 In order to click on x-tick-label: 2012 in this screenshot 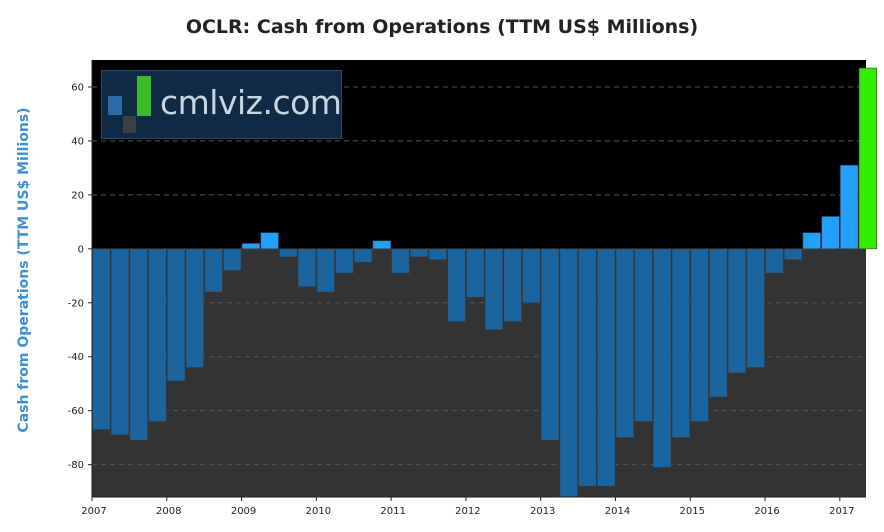, I will do `click(467, 511)`.